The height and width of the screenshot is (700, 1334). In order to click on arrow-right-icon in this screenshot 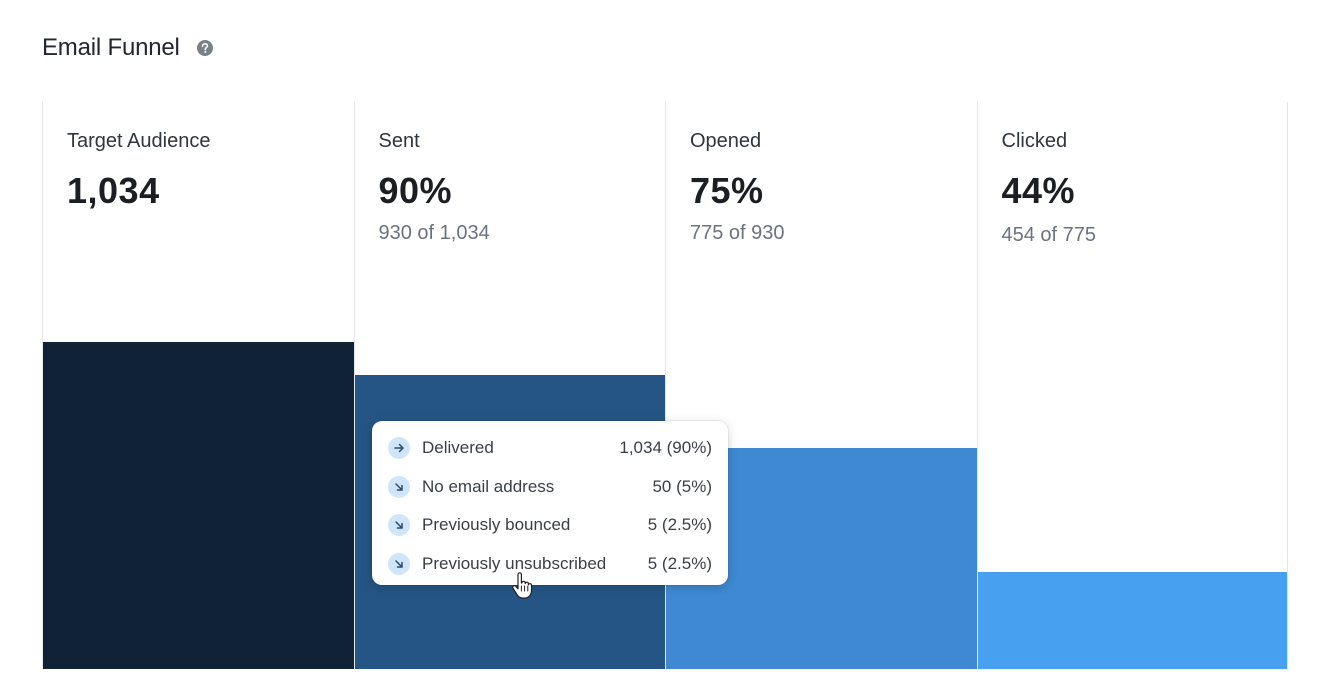, I will do `click(399, 448)`.